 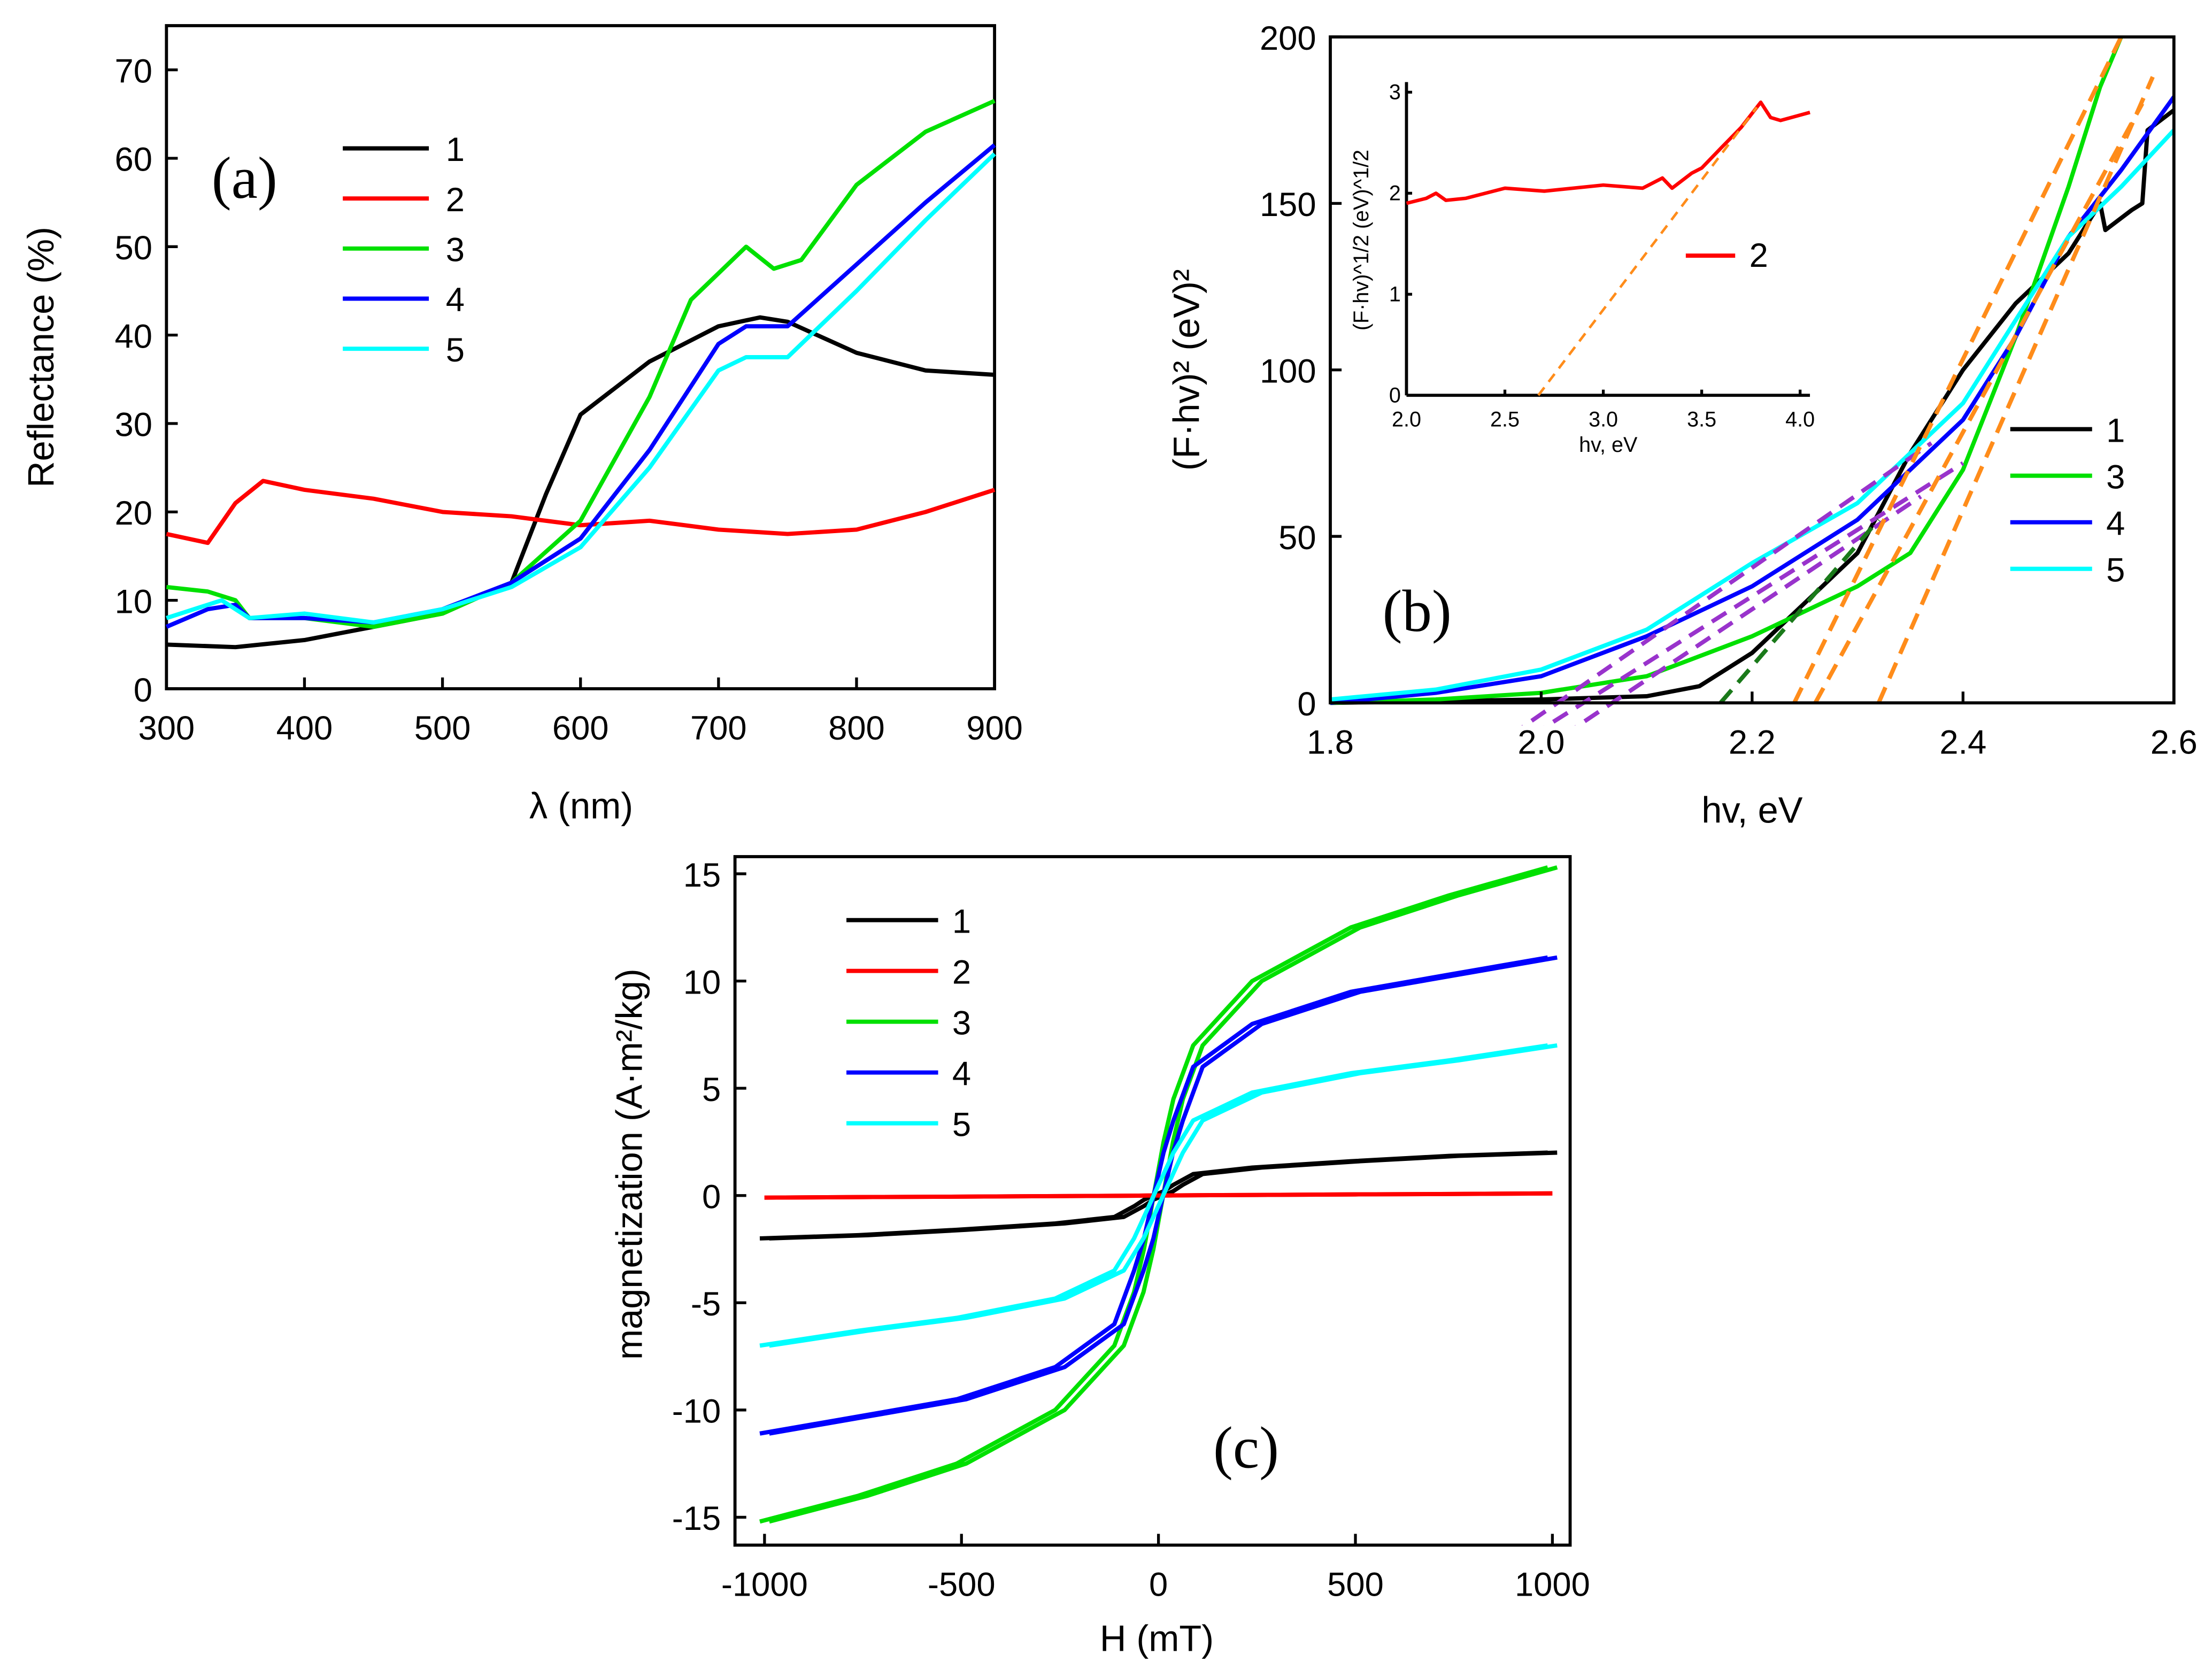 I want to click on b-y-label: (F·hv)² (eV)², so click(x=1186, y=370).